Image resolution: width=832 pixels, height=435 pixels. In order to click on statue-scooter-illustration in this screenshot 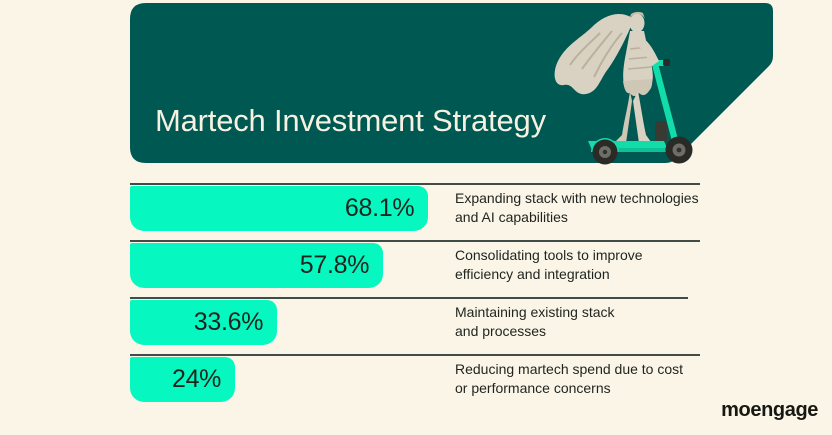, I will do `click(623, 88)`.